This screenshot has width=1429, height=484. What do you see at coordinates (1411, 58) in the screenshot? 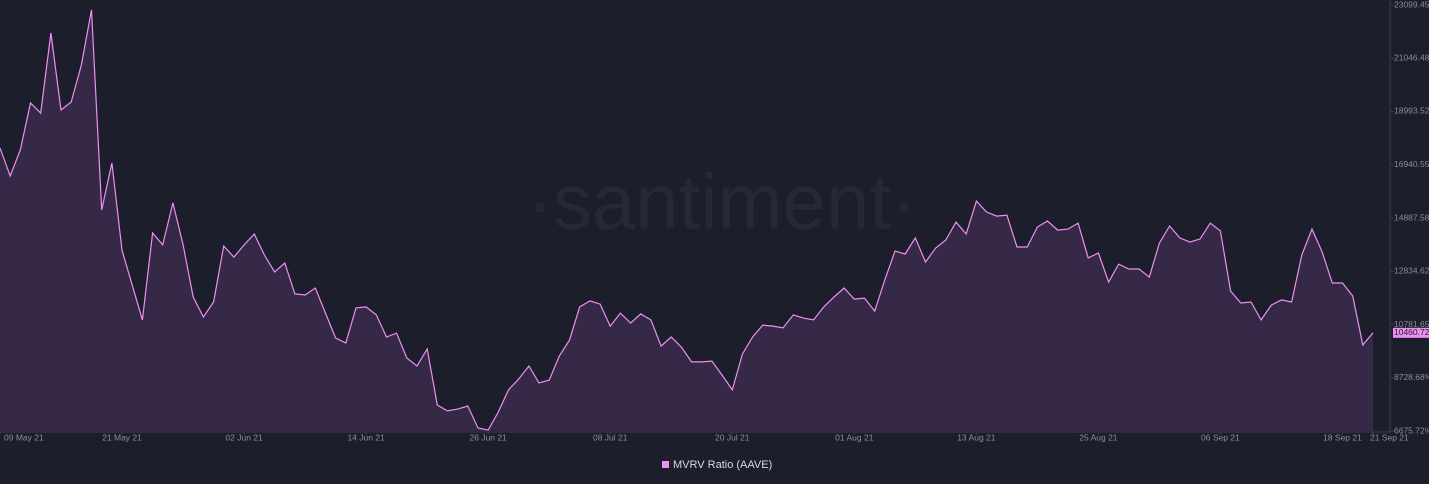
I see `y-tick-label: 21046.48%` at bounding box center [1411, 58].